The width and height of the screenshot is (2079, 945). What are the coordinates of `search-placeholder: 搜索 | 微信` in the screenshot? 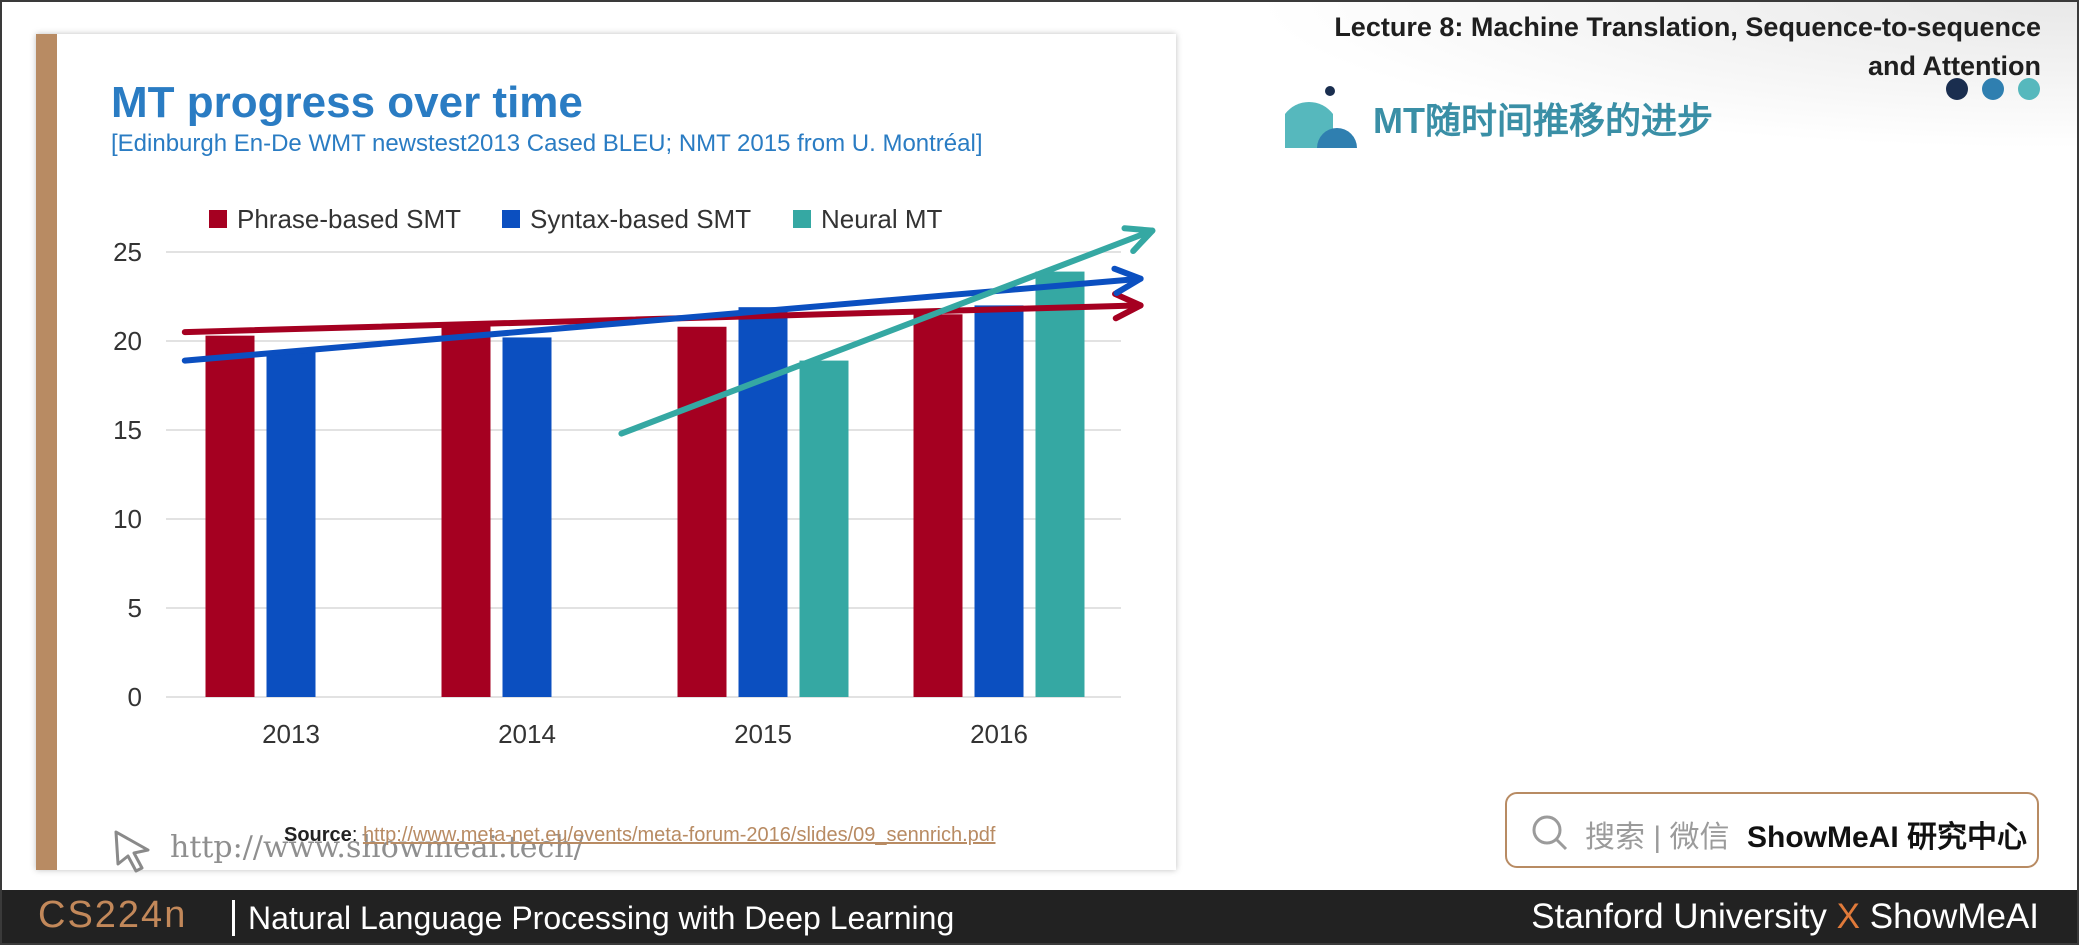 It's located at (1657, 837).